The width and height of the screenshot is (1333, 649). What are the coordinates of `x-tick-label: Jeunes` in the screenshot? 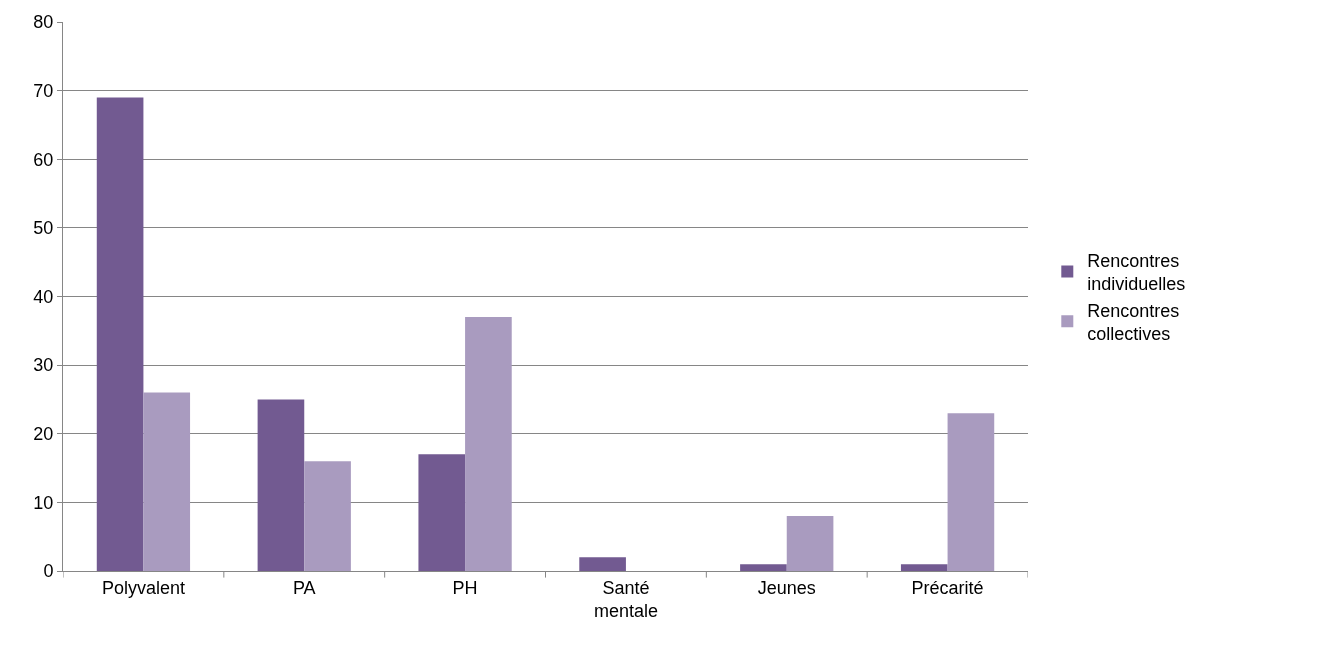 It's located at (786, 587).